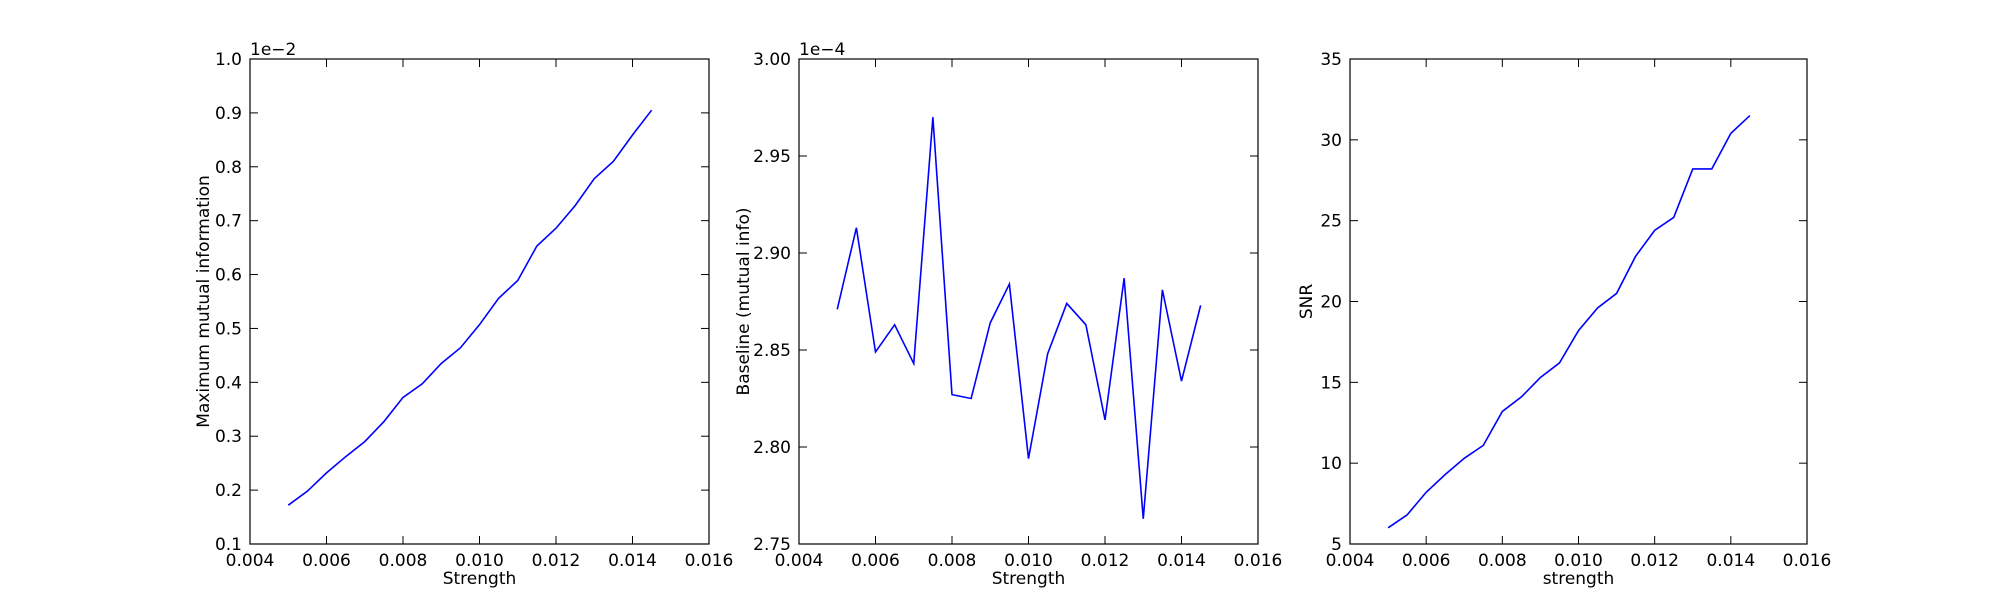 The width and height of the screenshot is (2000, 600). I want to click on y-tick-label: 2.95, so click(772, 157).